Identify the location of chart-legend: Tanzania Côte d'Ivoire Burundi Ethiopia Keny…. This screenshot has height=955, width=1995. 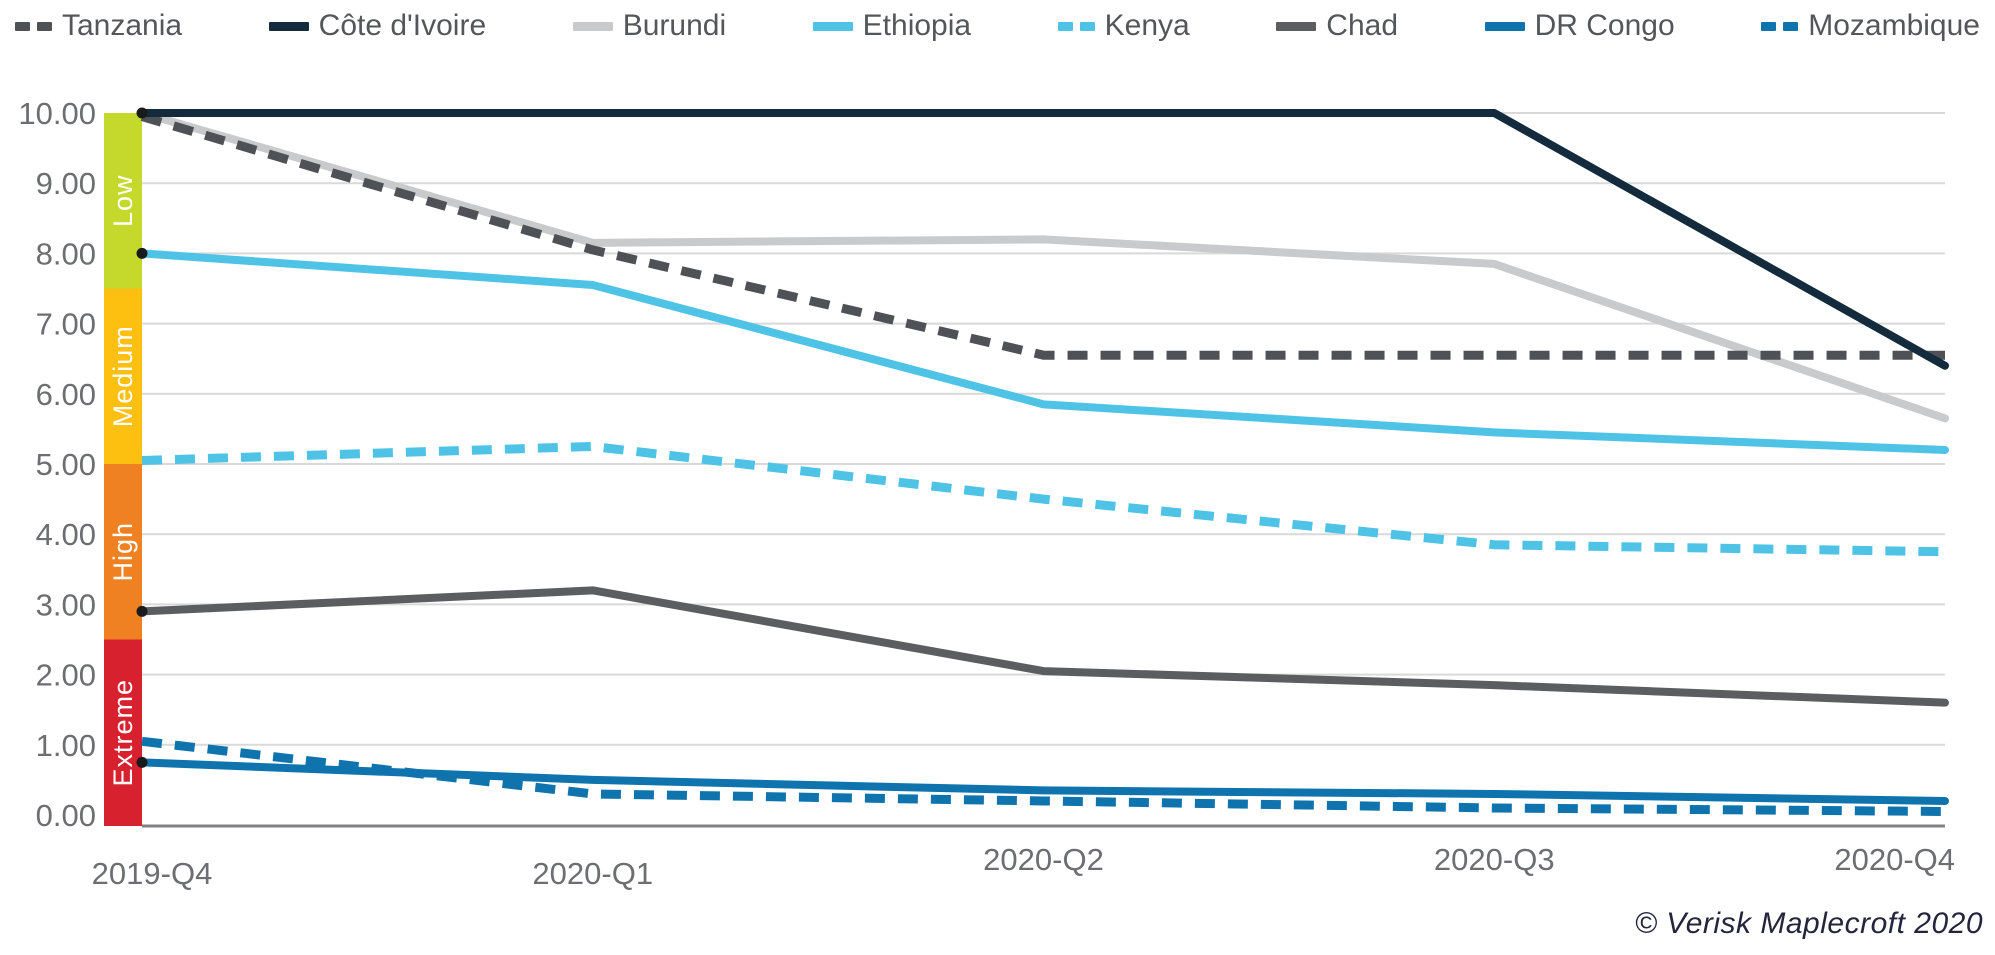
(997, 26).